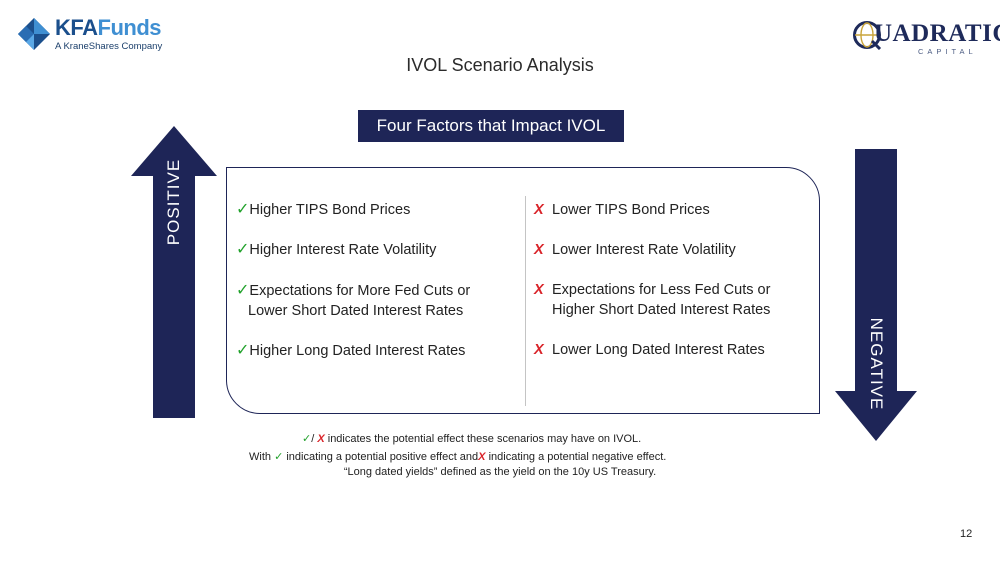  I want to click on positive-factor-text: Higher Long Dated Interest Rates, so click(357, 351).